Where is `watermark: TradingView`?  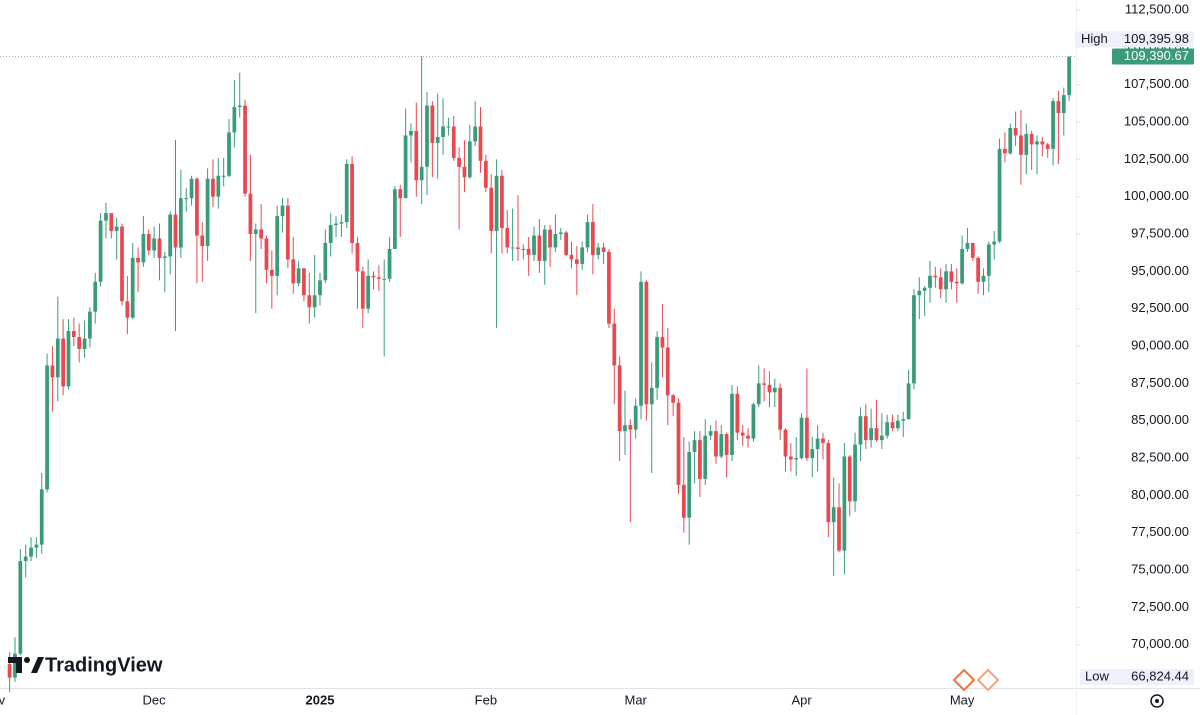 watermark: TradingView is located at coordinates (85, 665).